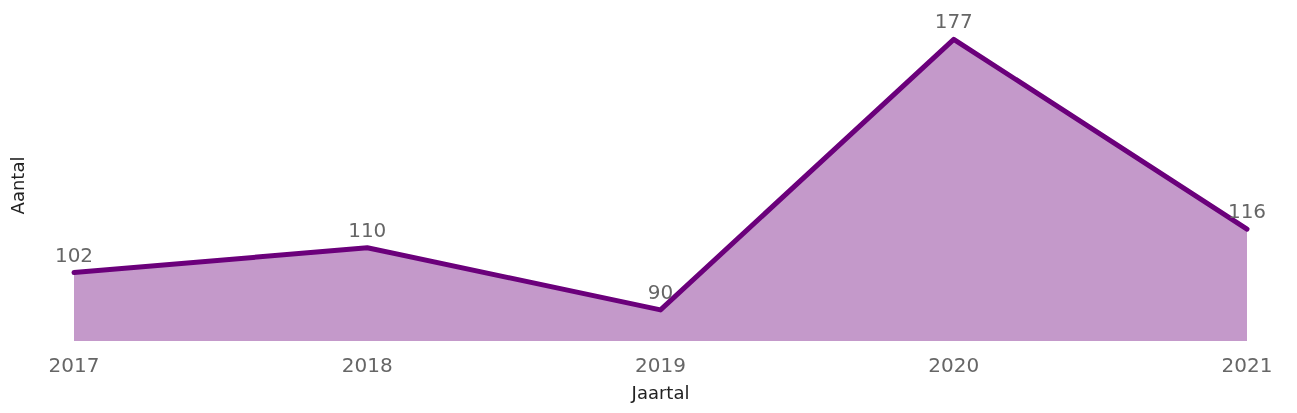 The height and width of the screenshot is (413, 1297). What do you see at coordinates (954, 365) in the screenshot?
I see `x-tick-label: 2020` at bounding box center [954, 365].